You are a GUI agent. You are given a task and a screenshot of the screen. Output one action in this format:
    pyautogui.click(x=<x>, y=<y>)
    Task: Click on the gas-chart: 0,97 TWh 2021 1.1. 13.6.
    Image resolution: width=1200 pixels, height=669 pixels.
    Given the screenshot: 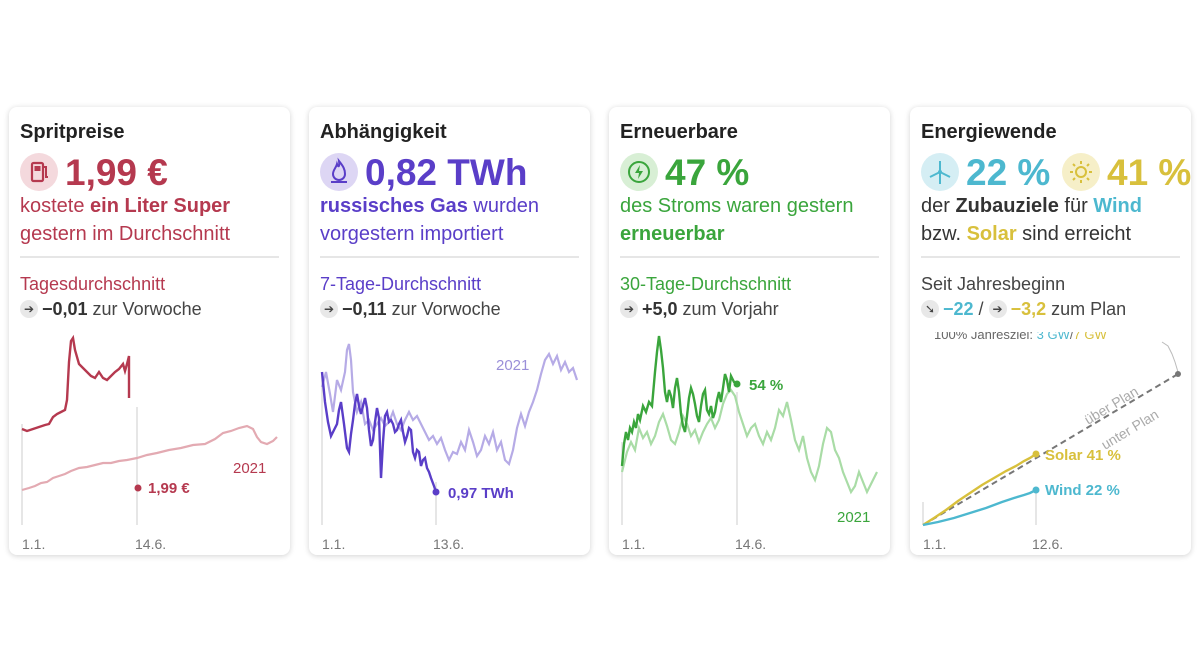 What is the action you would take?
    pyautogui.click(x=449, y=447)
    